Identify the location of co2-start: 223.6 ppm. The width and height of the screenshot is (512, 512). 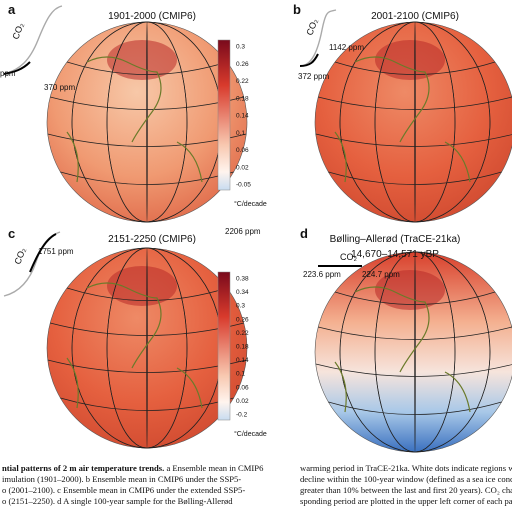
(322, 274).